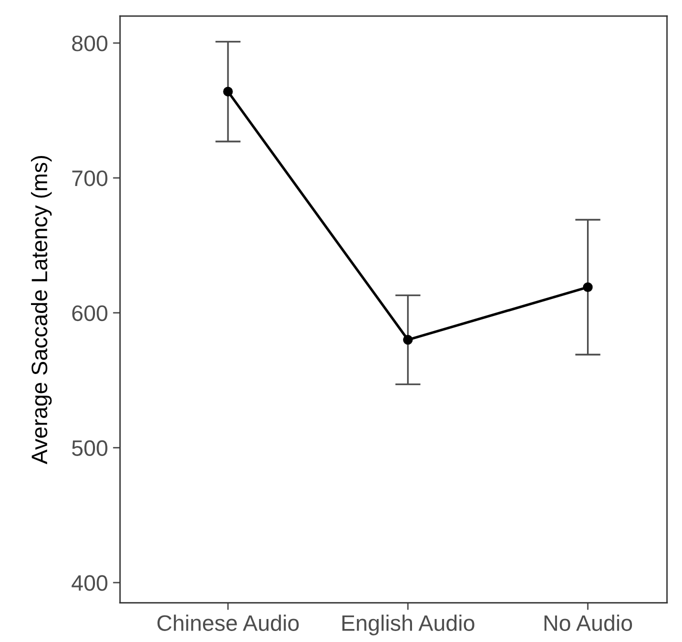  I want to click on y-tick-label: 500, so click(90, 448).